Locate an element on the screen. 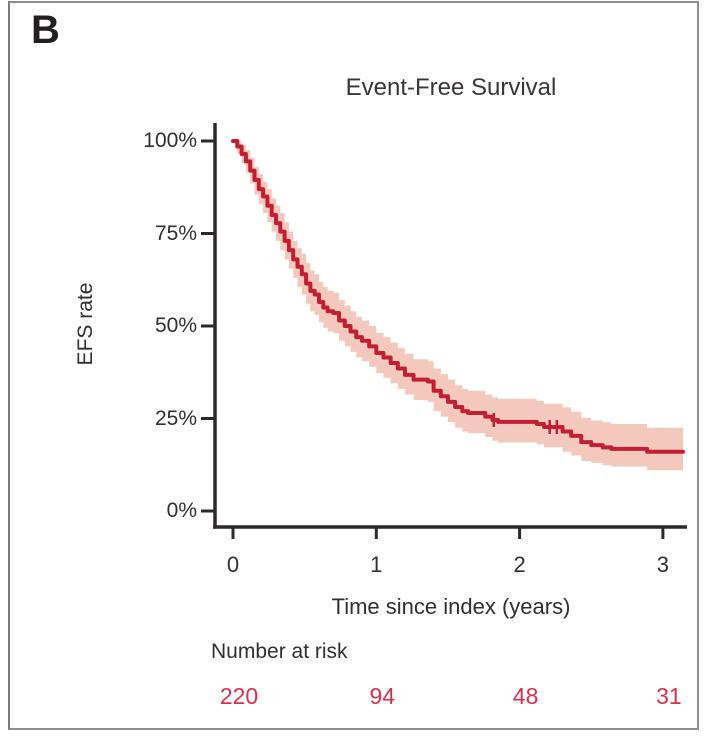 The height and width of the screenshot is (747, 712). risk-count: 220 is located at coordinates (239, 696).